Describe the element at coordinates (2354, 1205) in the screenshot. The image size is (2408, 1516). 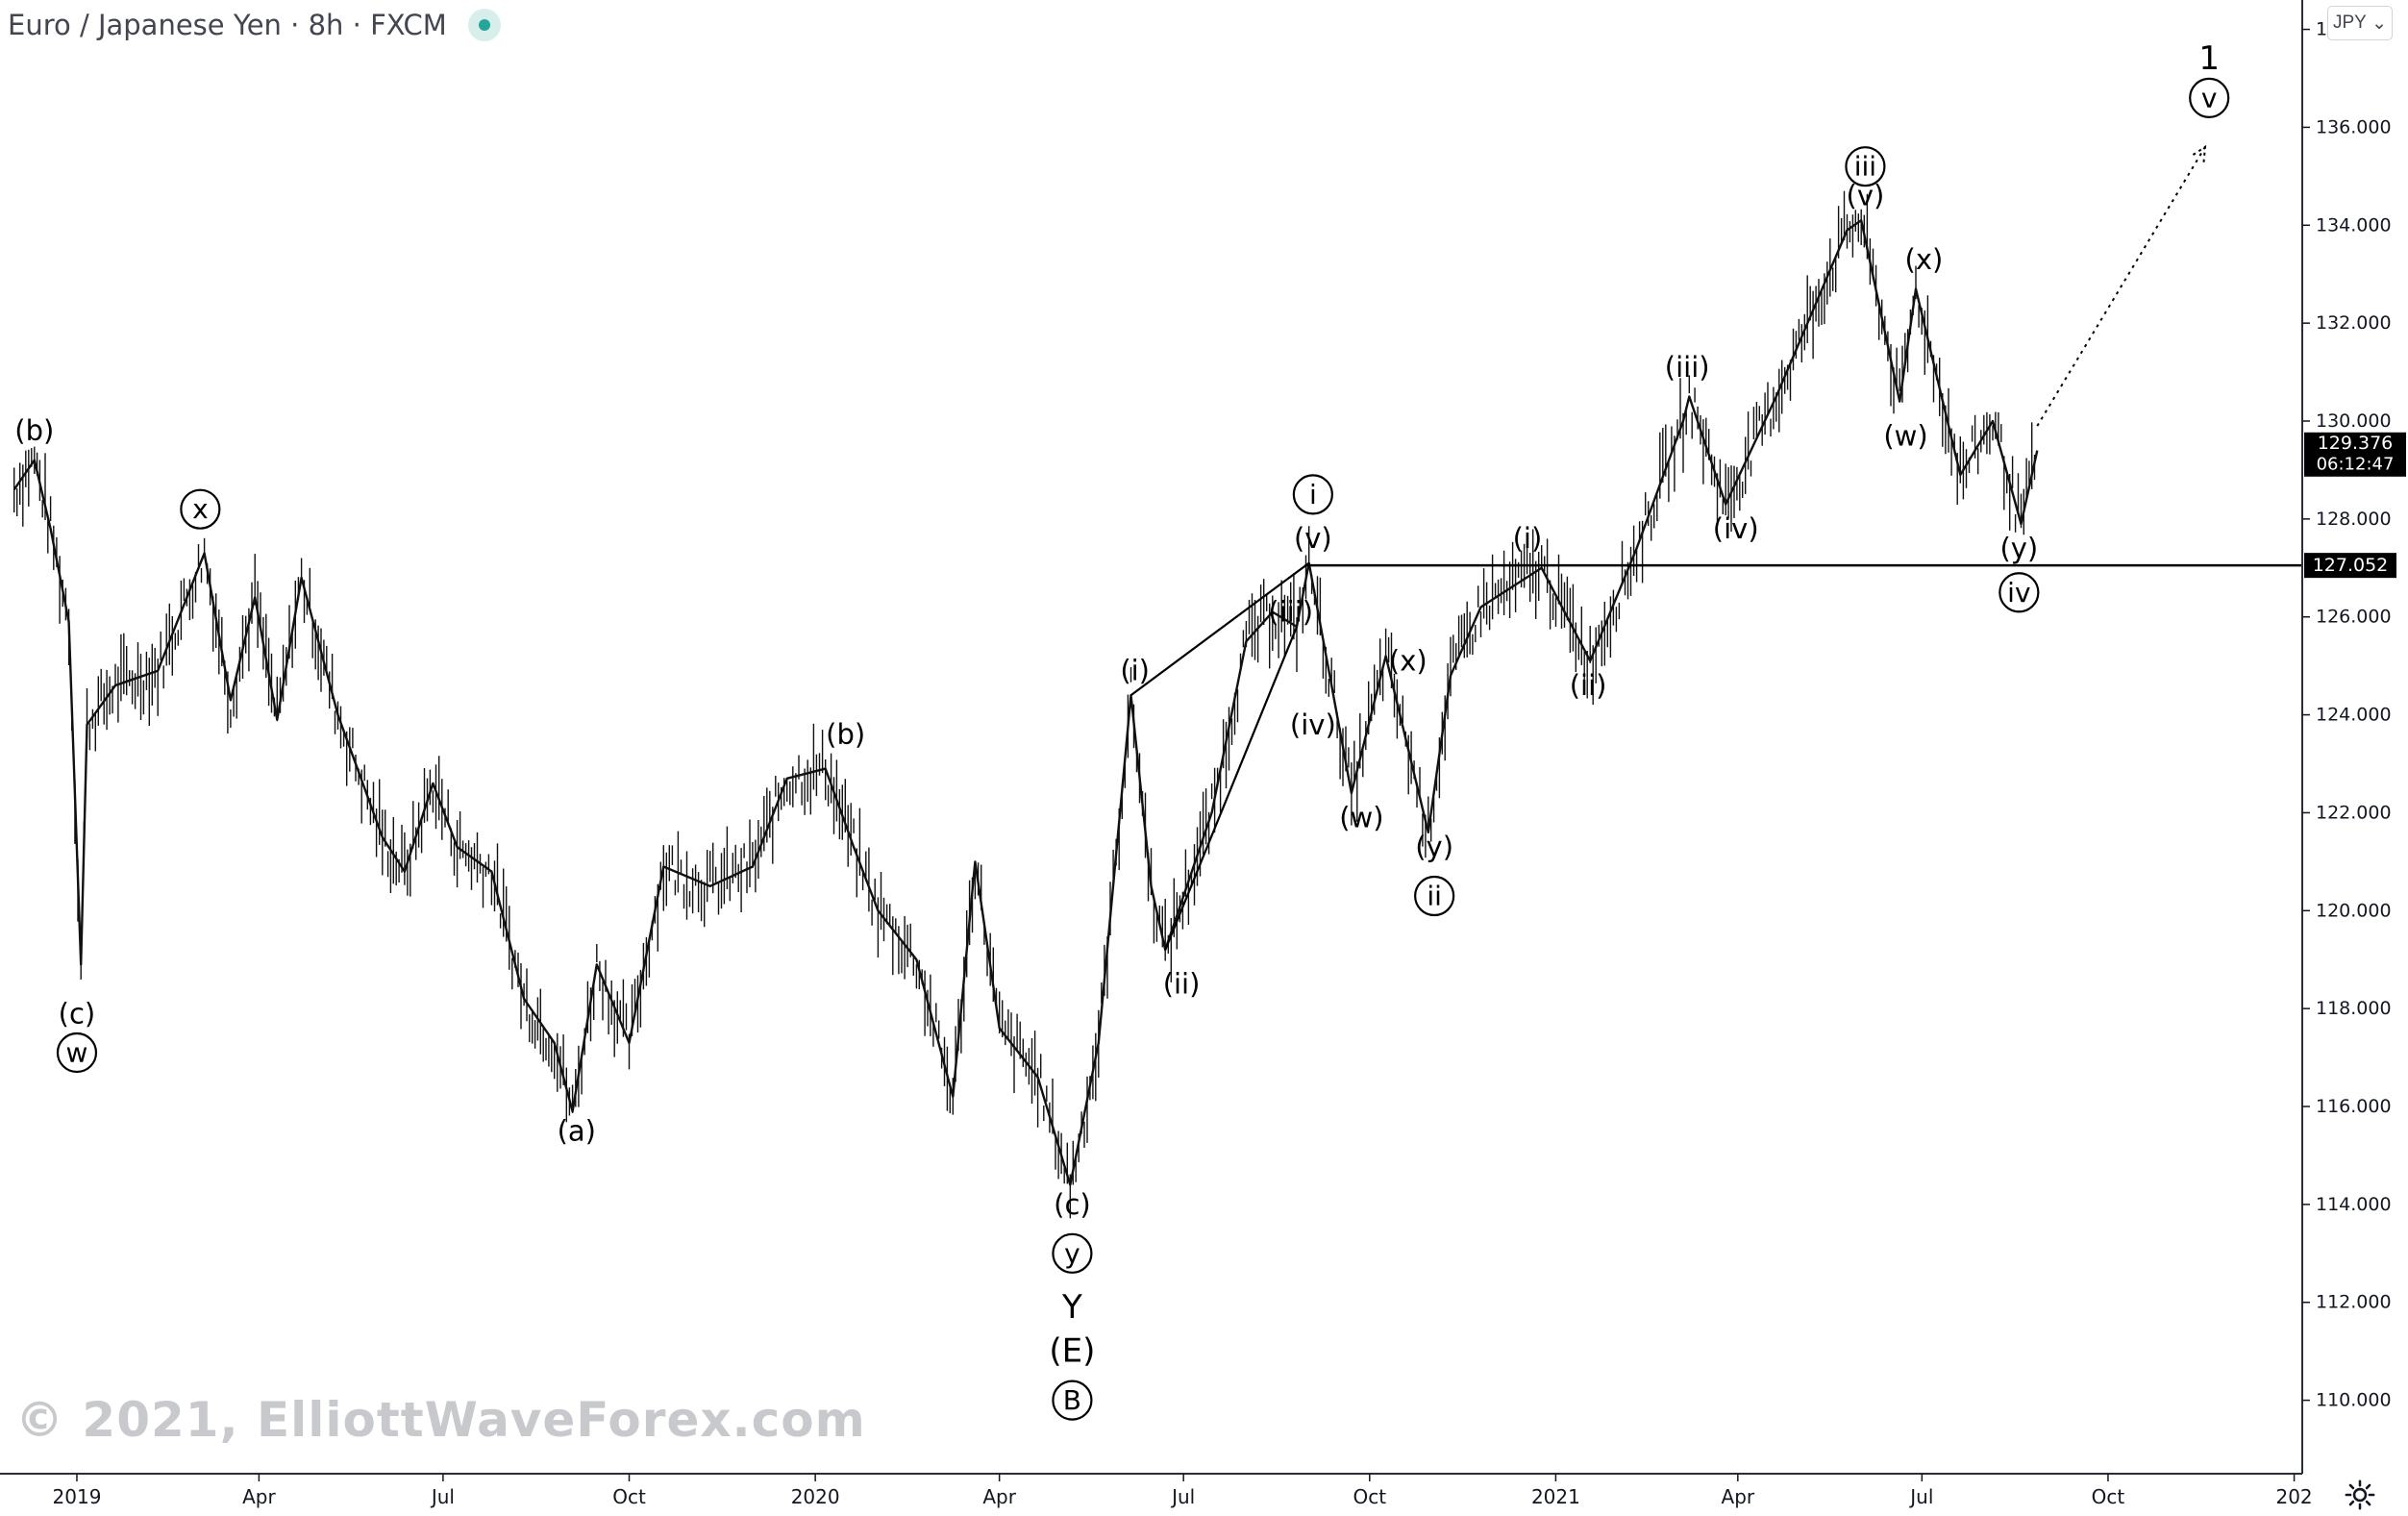
I see `y-tick-label: 114.000` at that location.